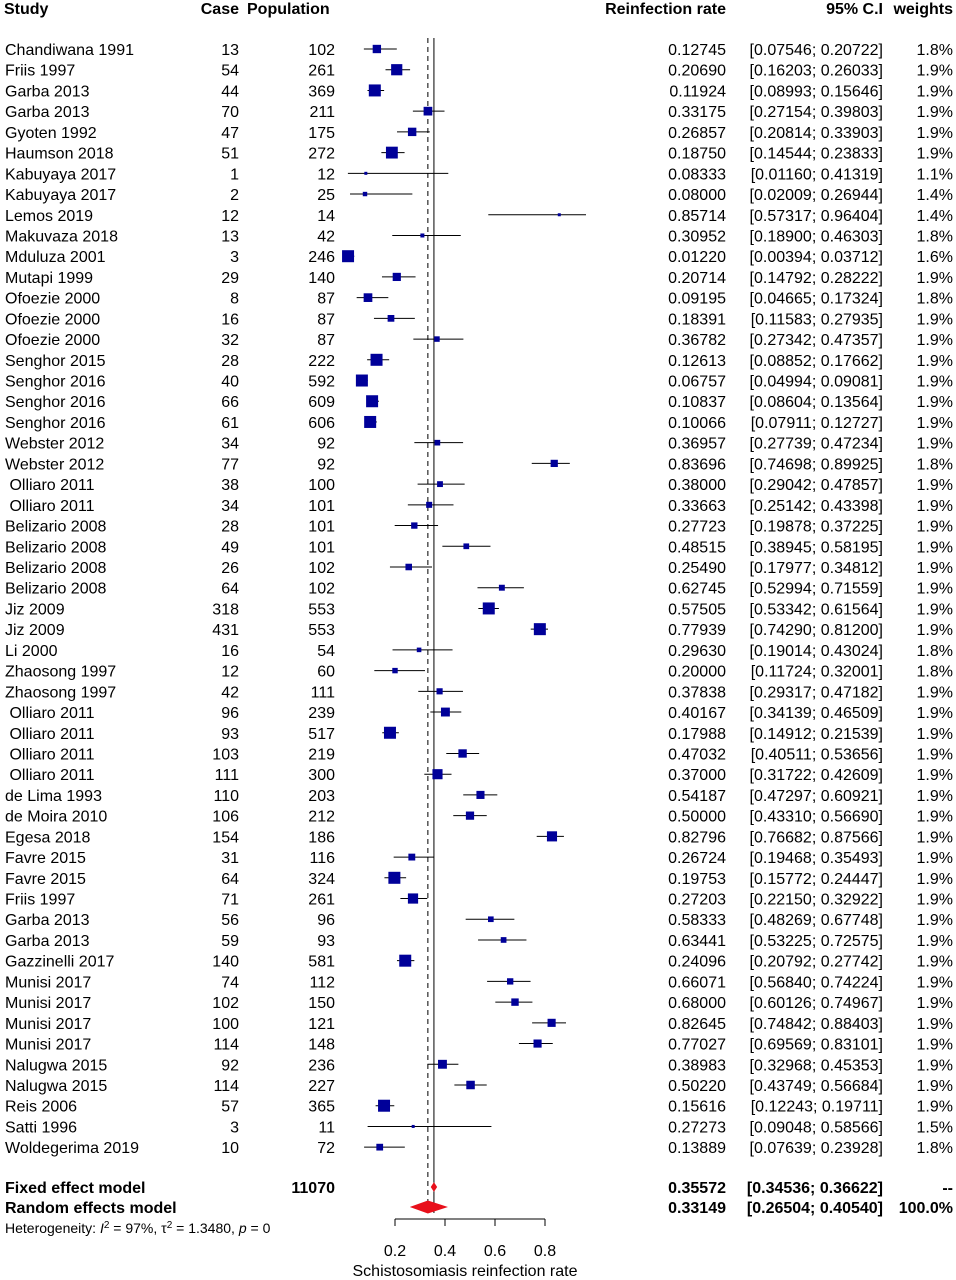 Image resolution: width=956 pixels, height=1280 pixels. I want to click on ci-value: [0.19878; 0.37225], so click(816, 527).